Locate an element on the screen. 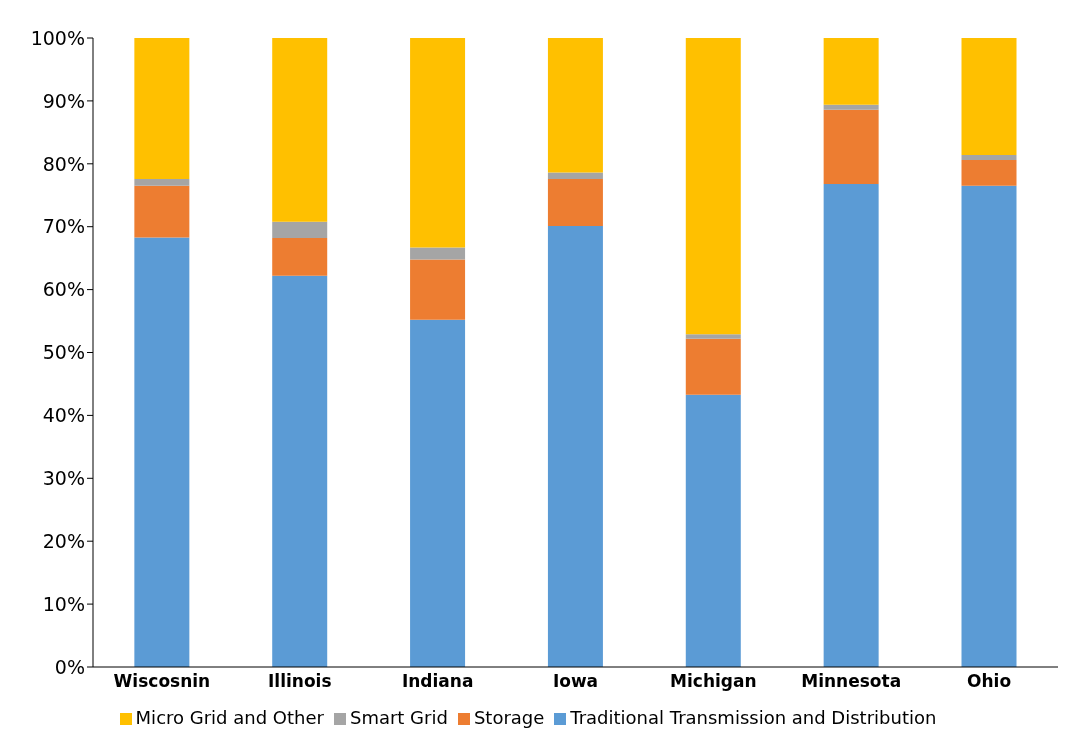 The image size is (1074, 739). y-tick-label: 30% is located at coordinates (63, 478).